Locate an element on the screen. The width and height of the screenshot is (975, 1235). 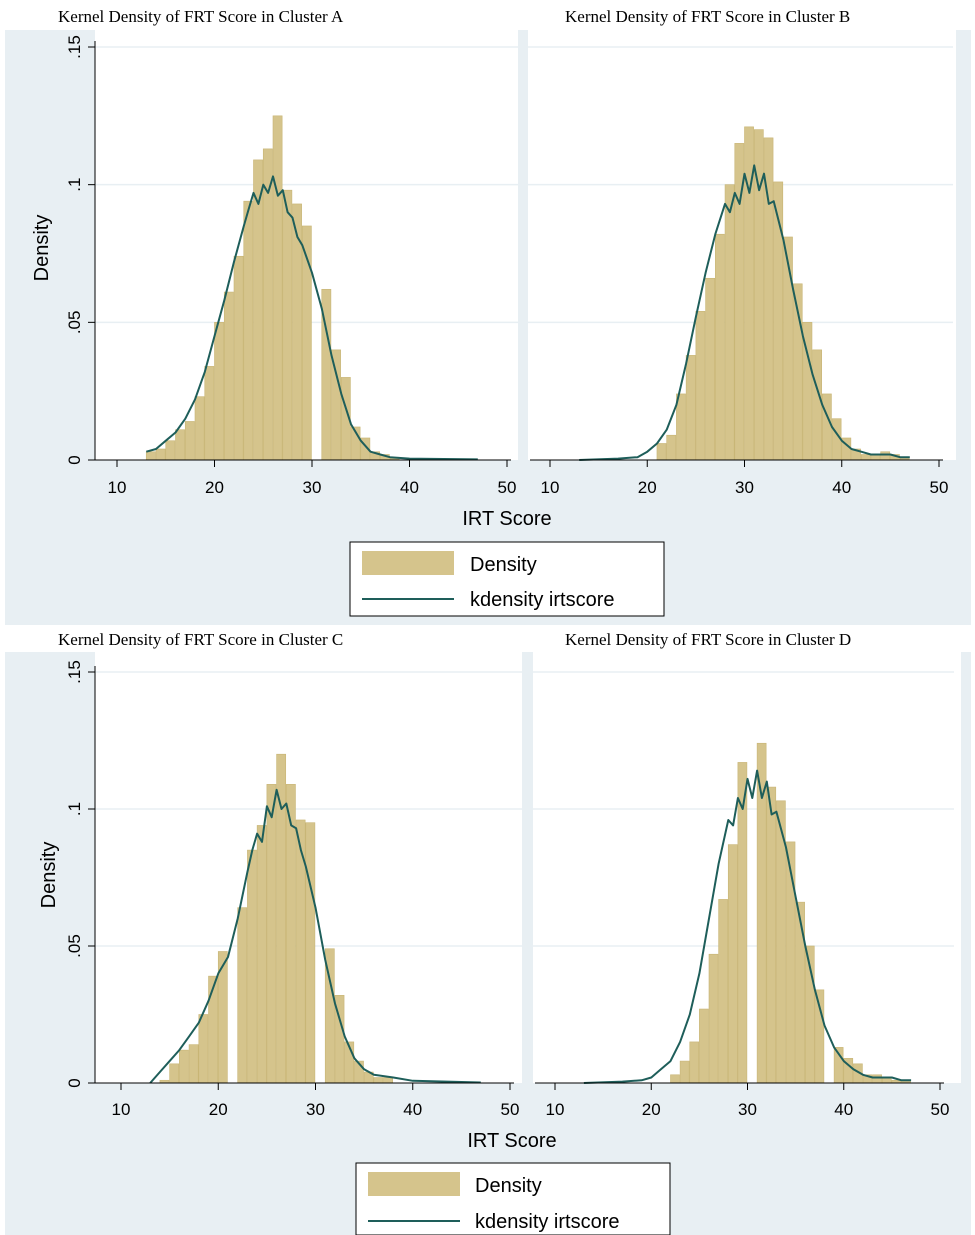
legend-bottom-density-label: Density is located at coordinates (508, 1186).